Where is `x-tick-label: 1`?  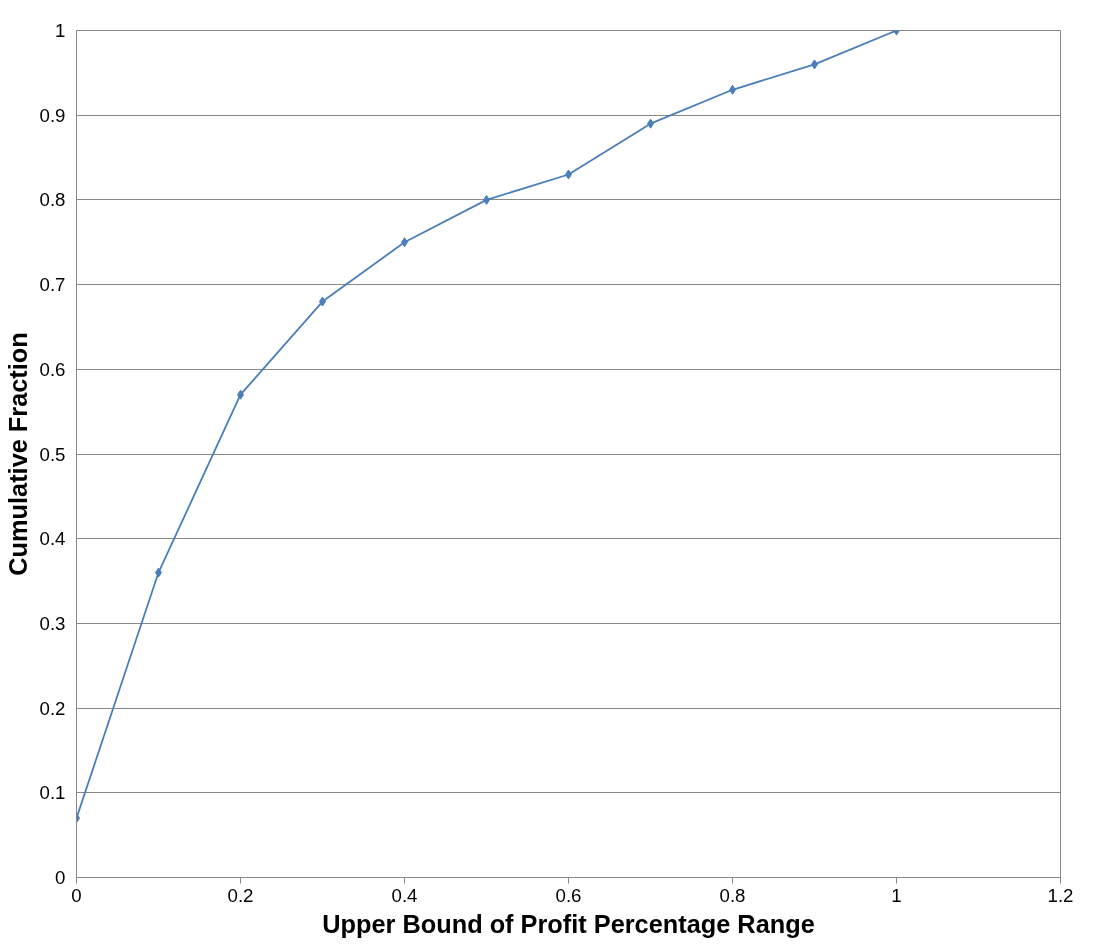 x-tick-label: 1 is located at coordinates (896, 895).